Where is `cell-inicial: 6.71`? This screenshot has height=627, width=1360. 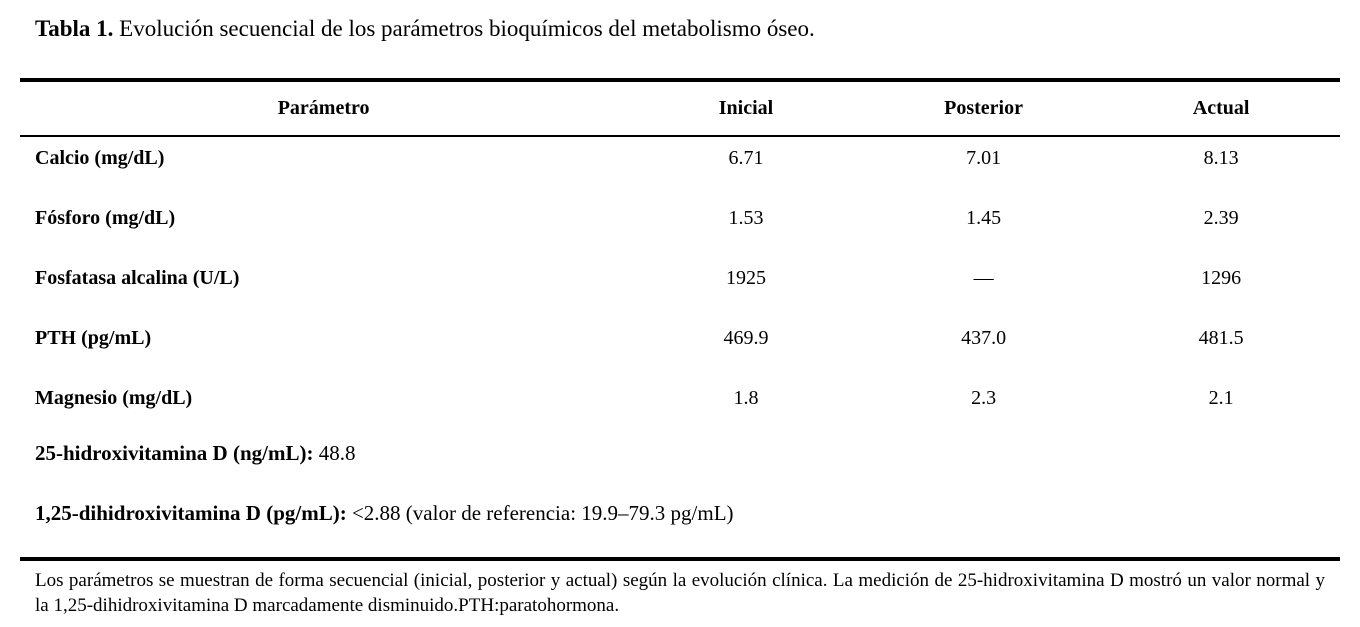
cell-inicial: 6.71 is located at coordinates (746, 158).